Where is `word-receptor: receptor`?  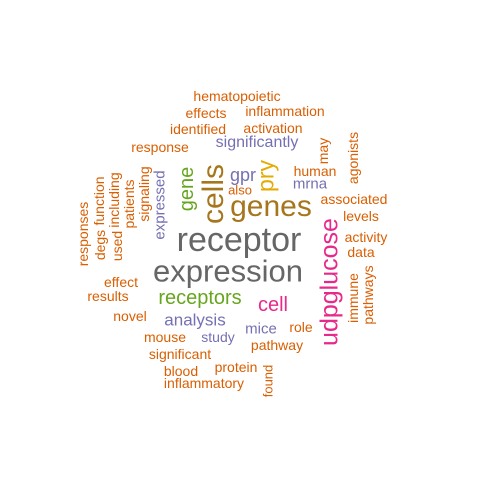 word-receptor: receptor is located at coordinates (239, 240).